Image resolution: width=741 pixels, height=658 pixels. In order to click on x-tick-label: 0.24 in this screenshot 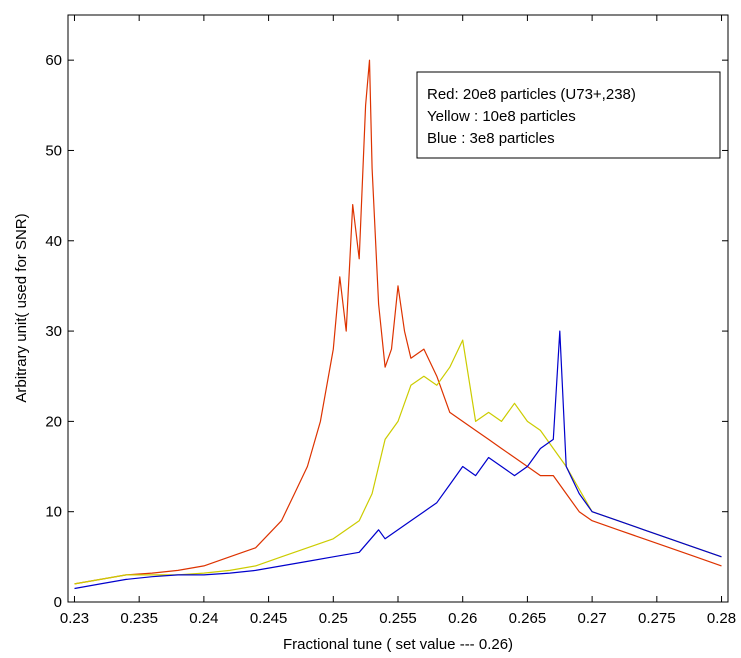, I will do `click(203, 618)`.